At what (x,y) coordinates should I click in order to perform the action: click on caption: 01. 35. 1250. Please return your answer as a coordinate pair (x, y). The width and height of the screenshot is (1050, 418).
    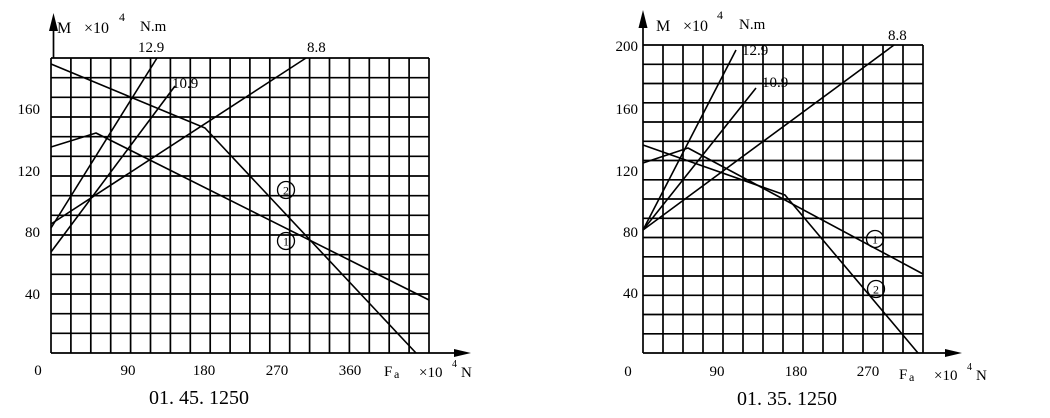
    Looking at the image, I should click on (787, 399).